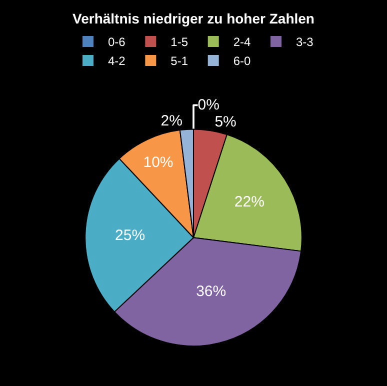  I want to click on legend-label: 5-1, so click(179, 61).